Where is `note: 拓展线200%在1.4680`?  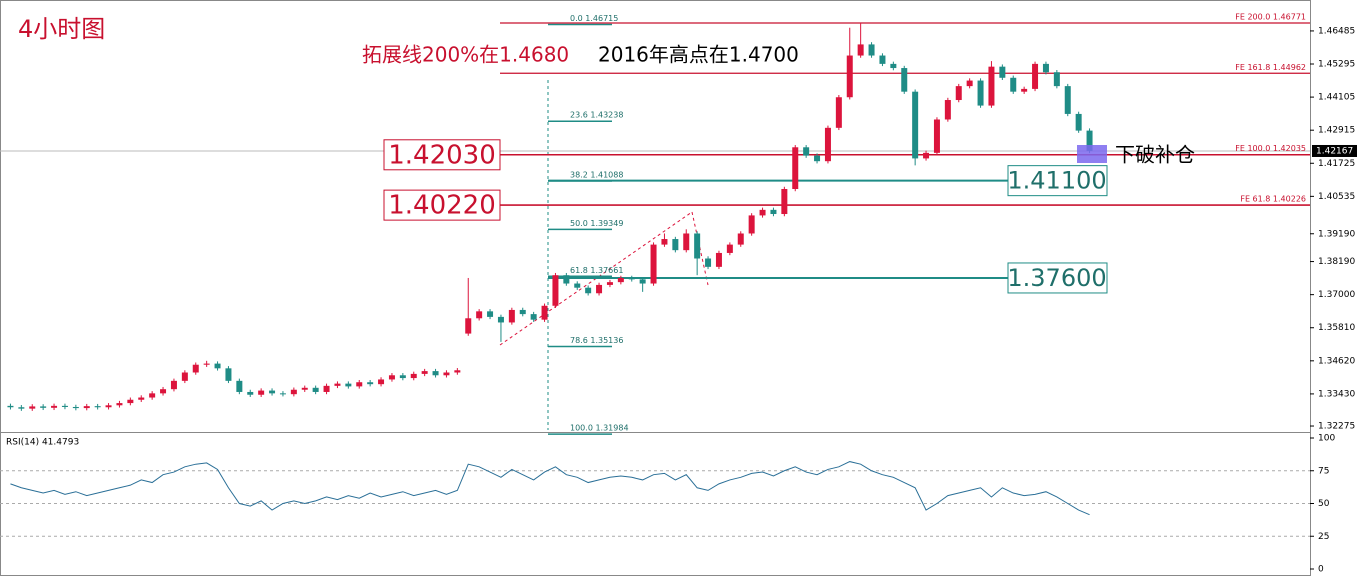
note: 拓展线200%在1.4680 is located at coordinates (465, 55).